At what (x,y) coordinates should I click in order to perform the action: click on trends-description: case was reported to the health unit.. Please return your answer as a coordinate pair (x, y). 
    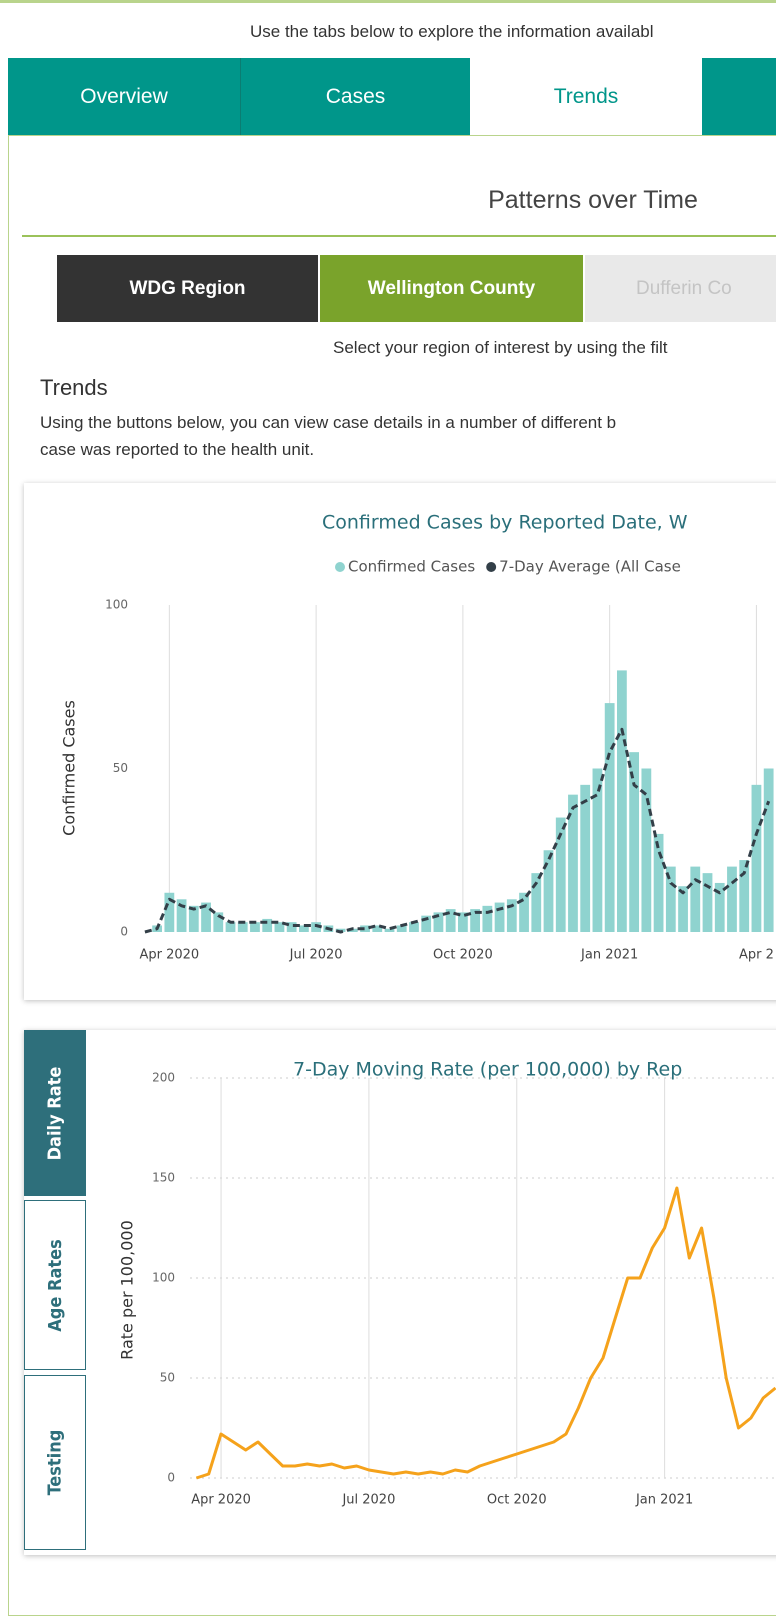
    Looking at the image, I should click on (177, 449).